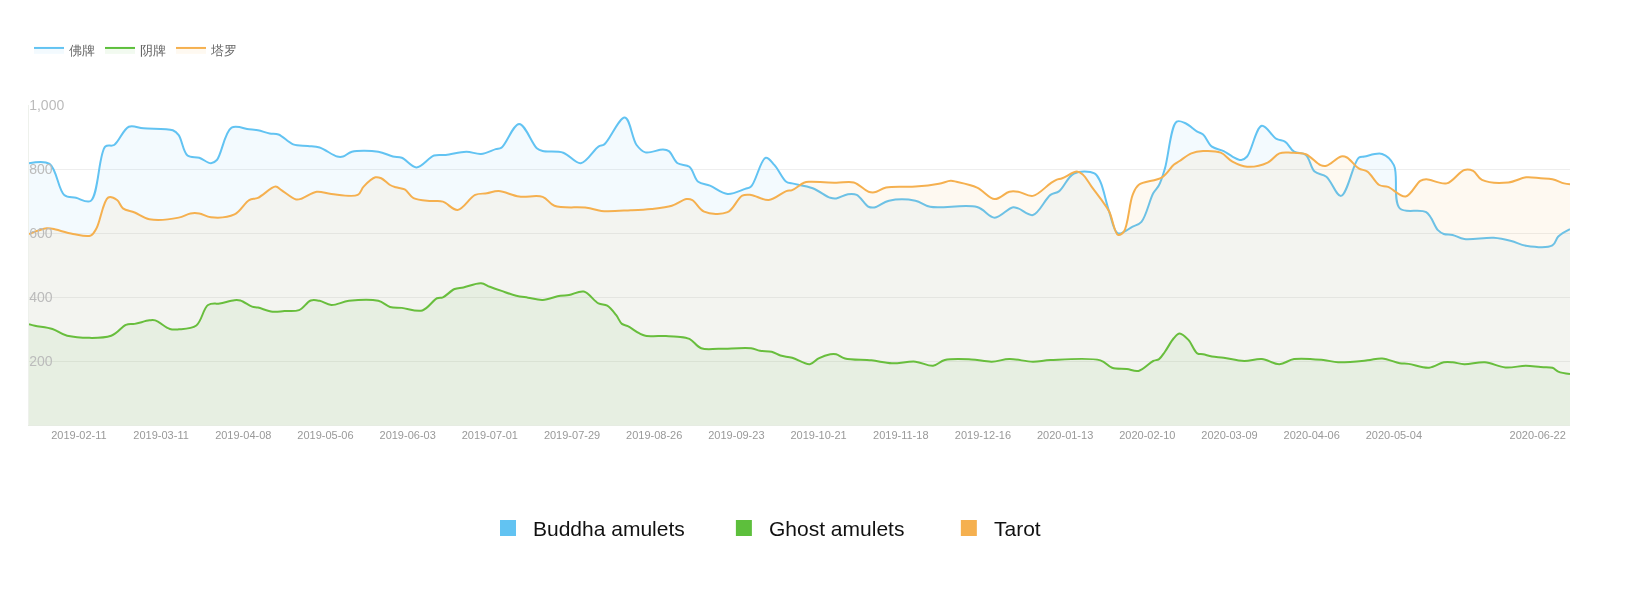  Describe the element at coordinates (1394, 435) in the screenshot. I see `x-tick-label: 2020-05-04` at that location.